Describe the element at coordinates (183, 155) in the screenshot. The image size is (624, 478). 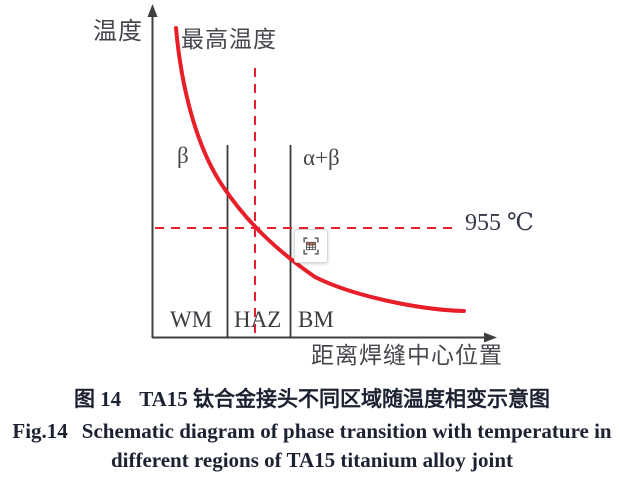
I see `phase-beta-label: β` at that location.